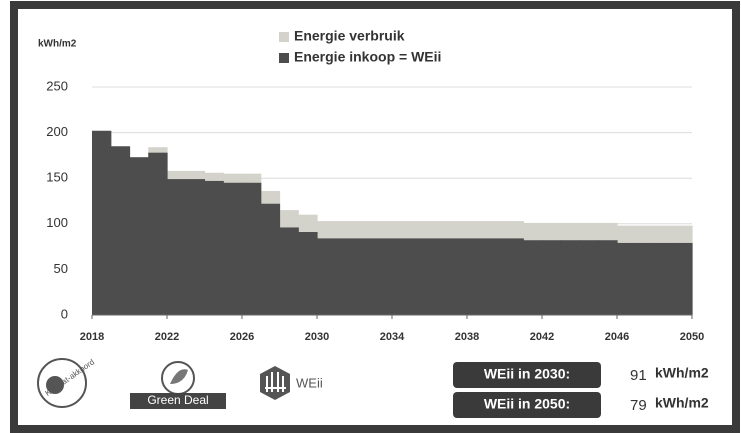 This screenshot has width=741, height=433. What do you see at coordinates (61, 268) in the screenshot?
I see `y-tick-label: 50` at bounding box center [61, 268].